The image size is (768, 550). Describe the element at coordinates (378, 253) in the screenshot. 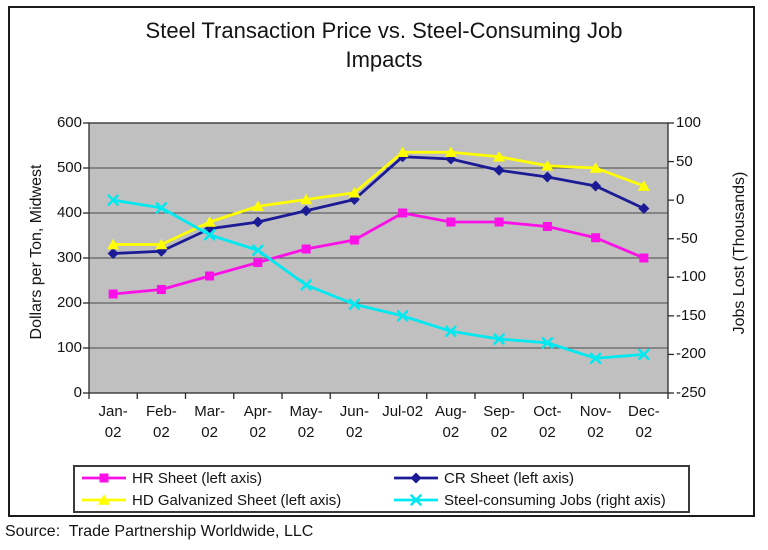

I see `hr-sheet-left-axis-line` at that location.